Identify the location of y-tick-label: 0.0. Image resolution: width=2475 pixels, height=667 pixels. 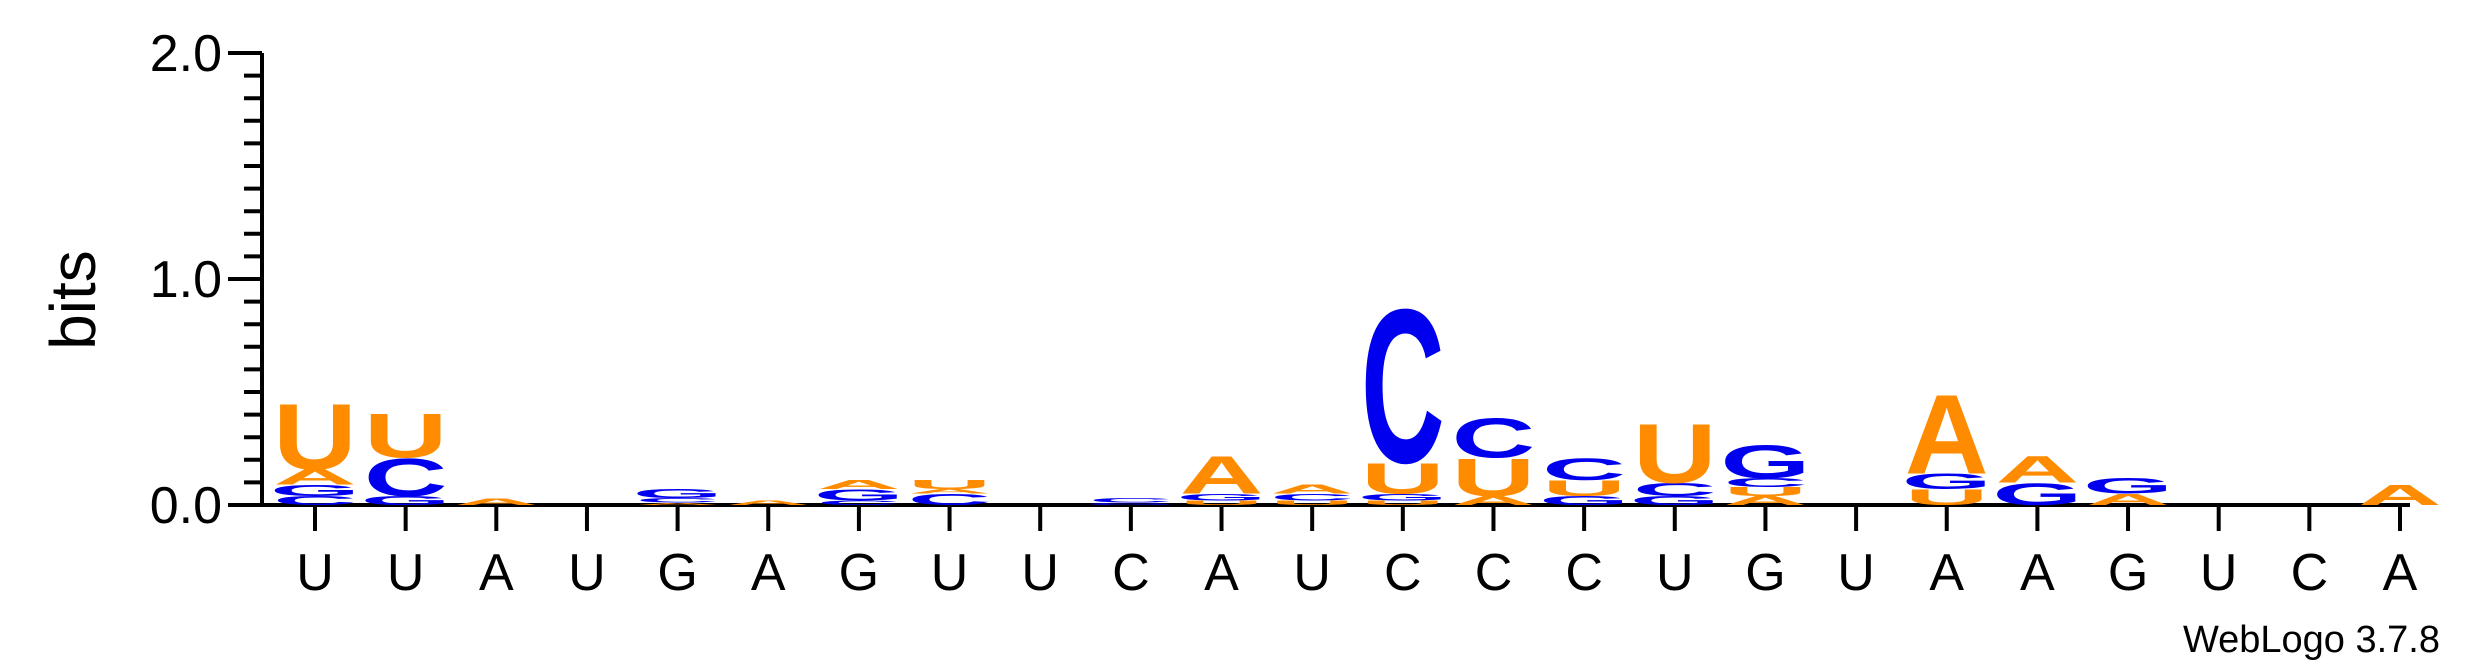
(186, 506).